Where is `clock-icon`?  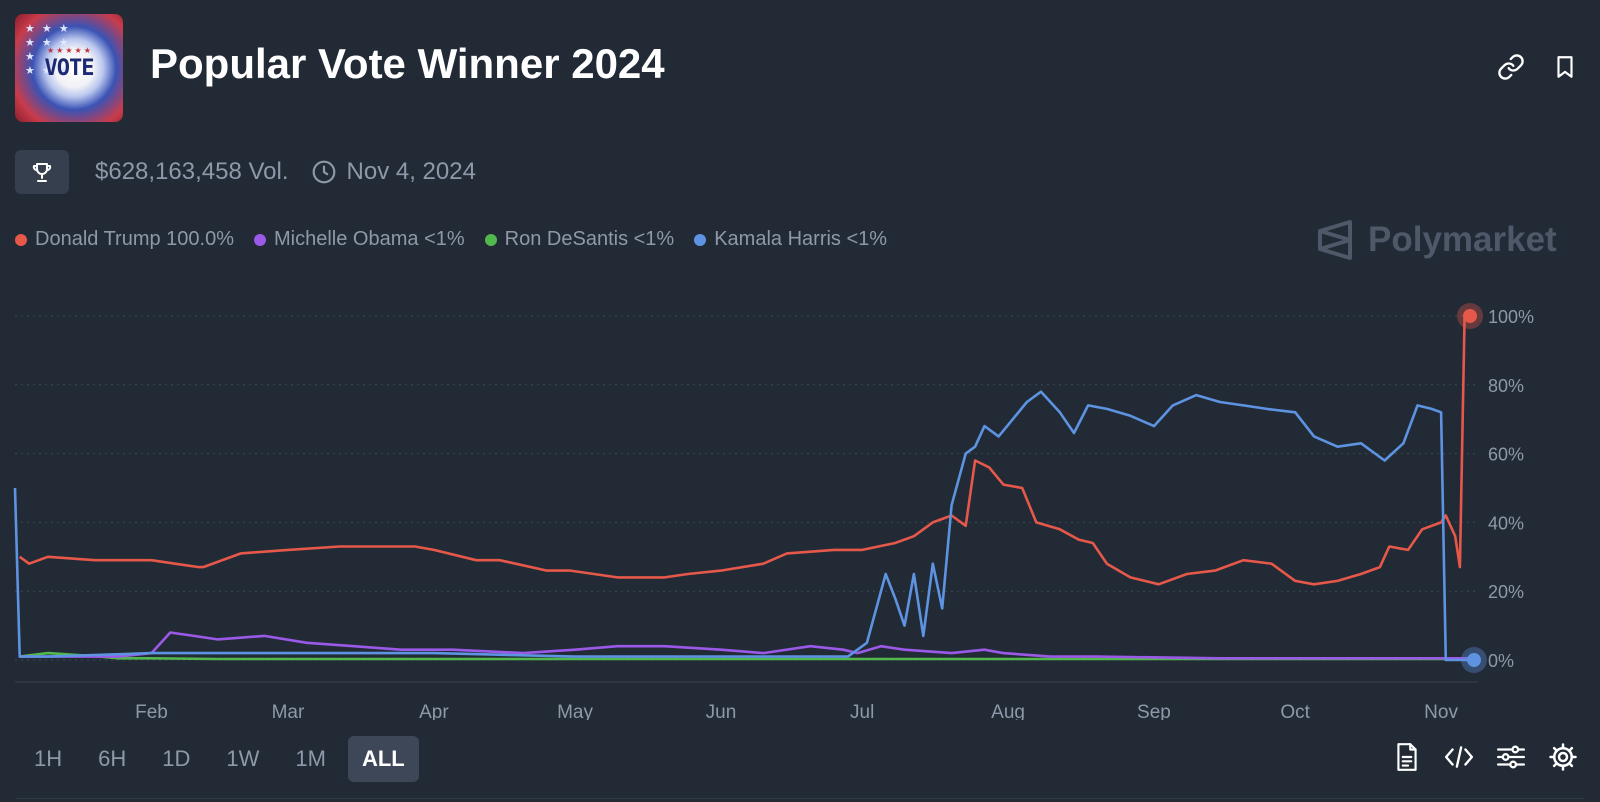
clock-icon is located at coordinates (324, 172).